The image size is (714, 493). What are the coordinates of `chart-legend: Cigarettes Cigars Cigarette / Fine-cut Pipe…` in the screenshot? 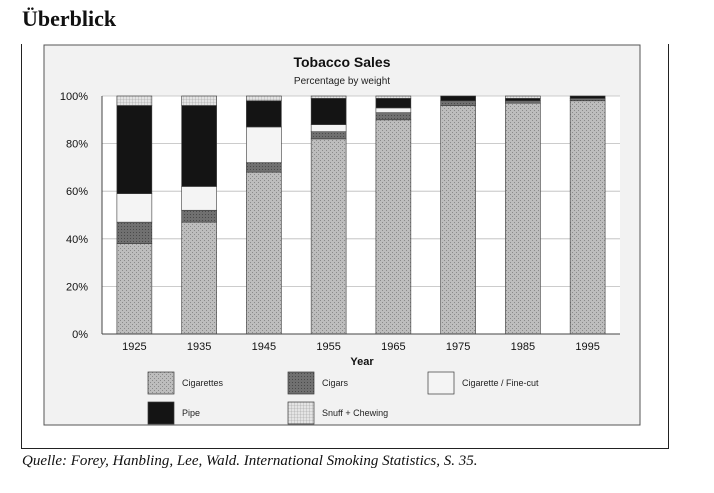 It's located at (343, 398).